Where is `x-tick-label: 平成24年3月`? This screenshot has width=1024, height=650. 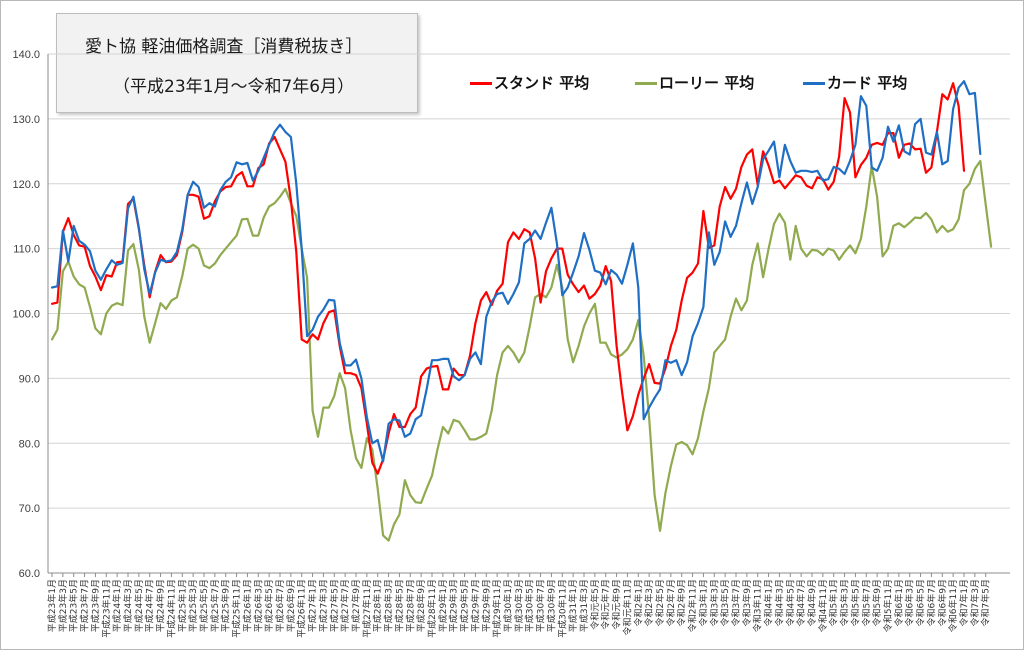 x-tick-label: 平成24年3月 is located at coordinates (128, 605).